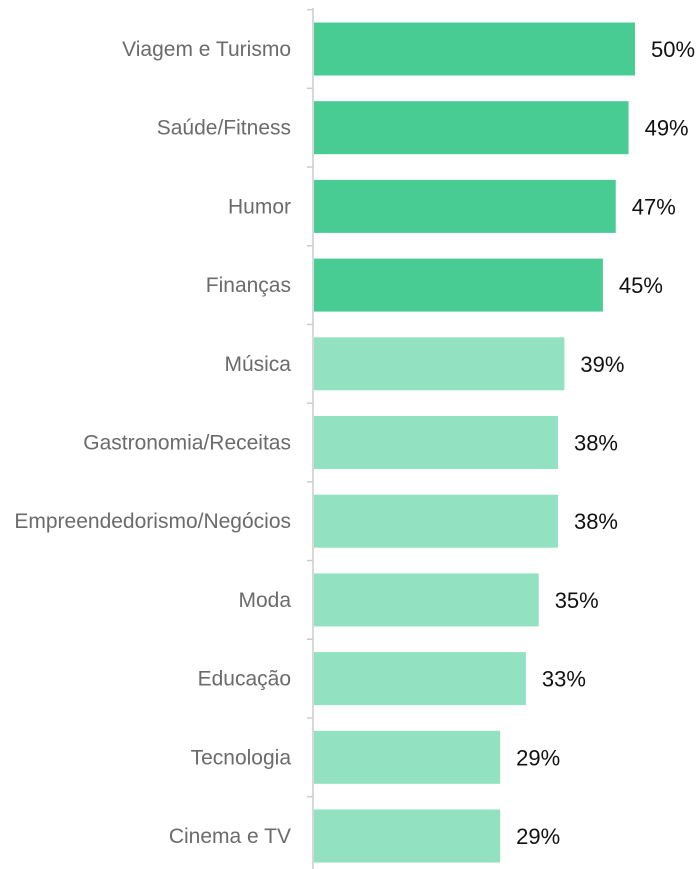 This screenshot has height=869, width=696. Describe the element at coordinates (206, 49) in the screenshot. I see `category-tick-label: Viagem e Turismo` at that location.